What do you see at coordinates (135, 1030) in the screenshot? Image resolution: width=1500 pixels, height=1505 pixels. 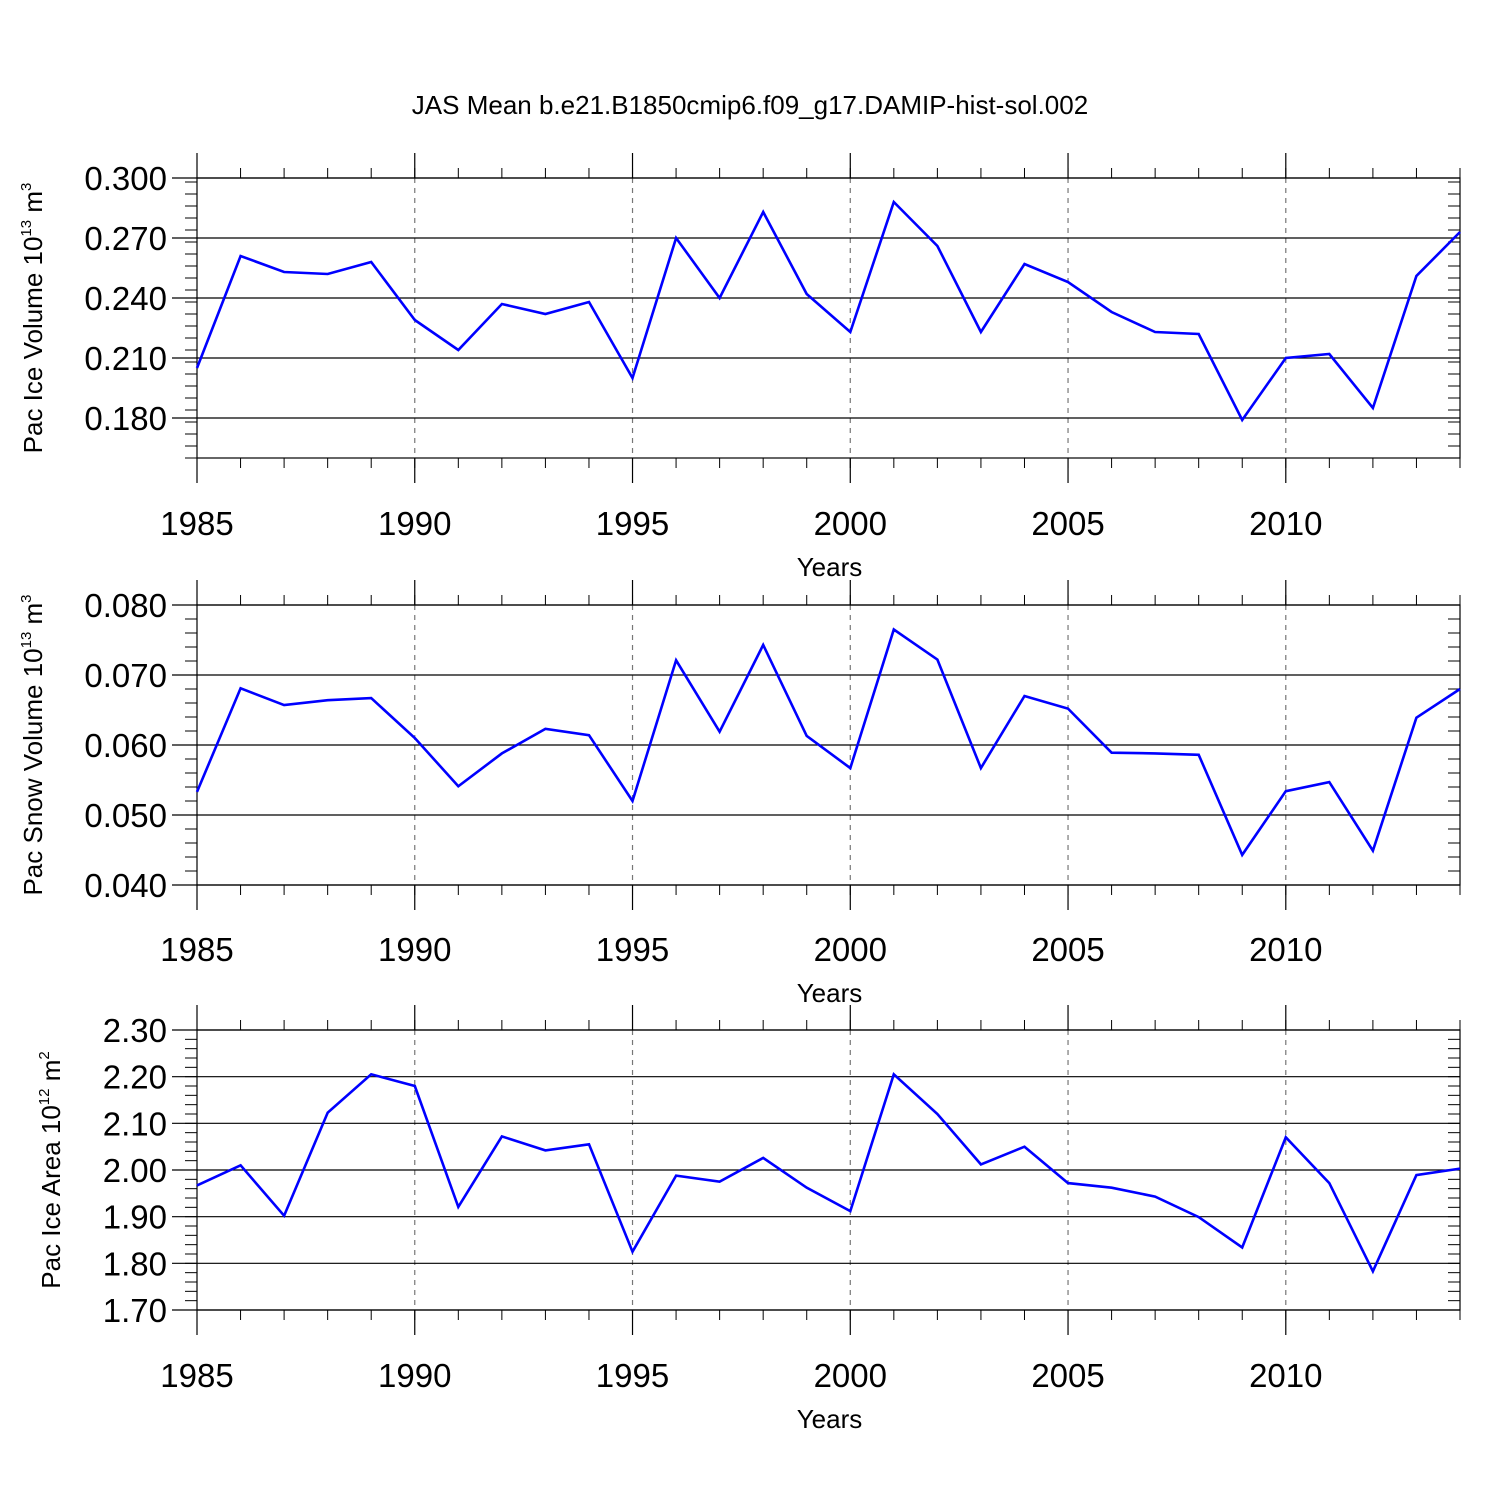 I see `y-tick-label: 2.30` at bounding box center [135, 1030].